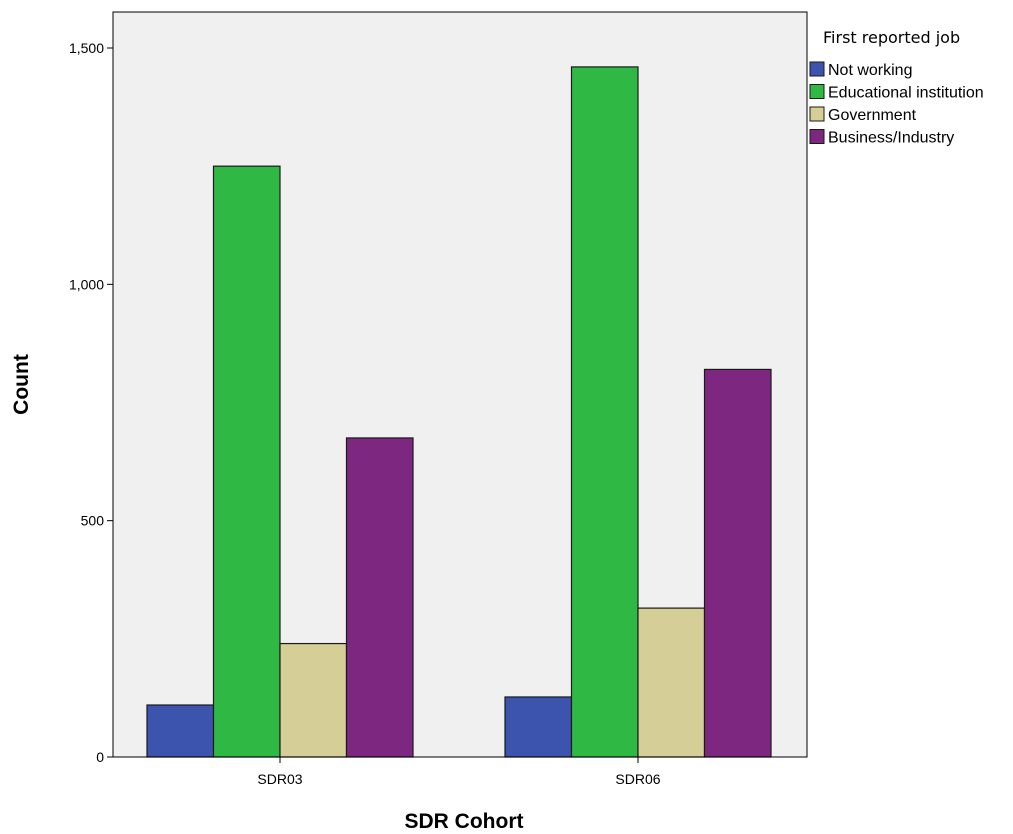 Image resolution: width=1013 pixels, height=834 pixels. I want to click on y-tick-label: 500, so click(93, 521).